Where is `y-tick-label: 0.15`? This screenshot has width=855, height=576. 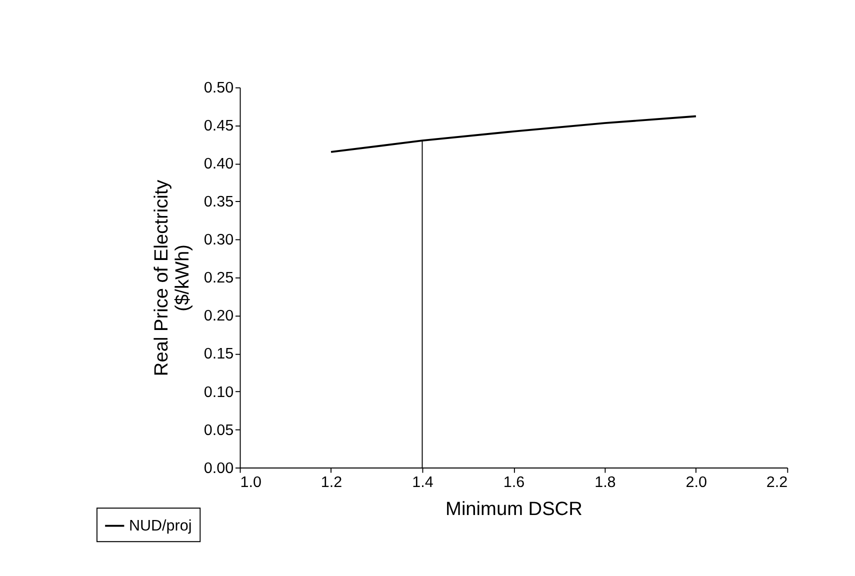 y-tick-label: 0.15 is located at coordinates (219, 354).